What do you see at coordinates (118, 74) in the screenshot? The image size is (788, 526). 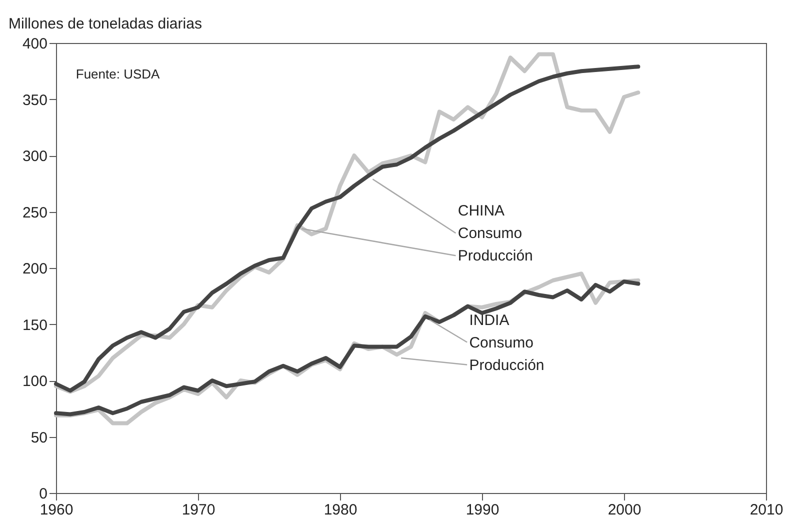 I see `annotation: Fuente: USDA` at bounding box center [118, 74].